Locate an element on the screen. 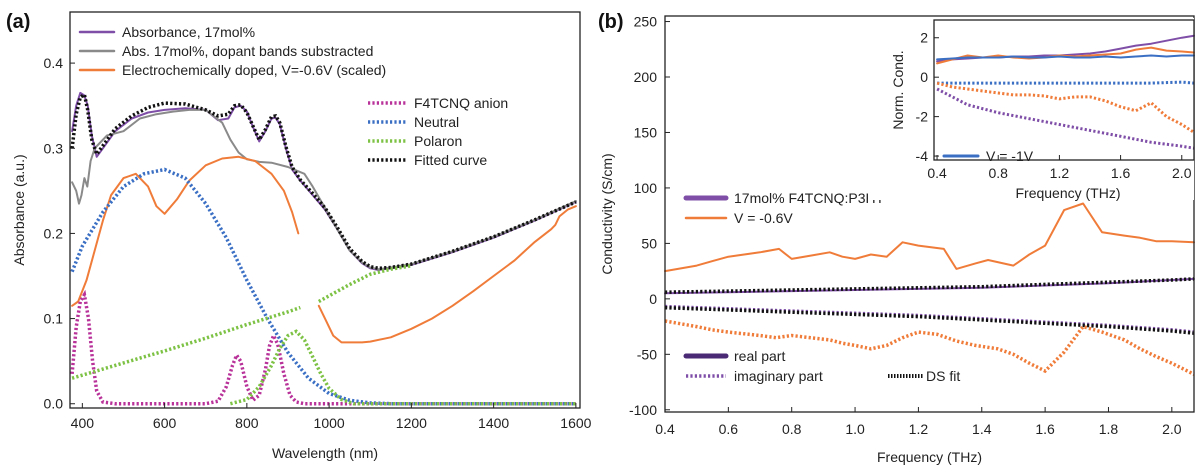 The height and width of the screenshot is (467, 1197). panel-a-x-tick-label: 1600 is located at coordinates (575, 423).